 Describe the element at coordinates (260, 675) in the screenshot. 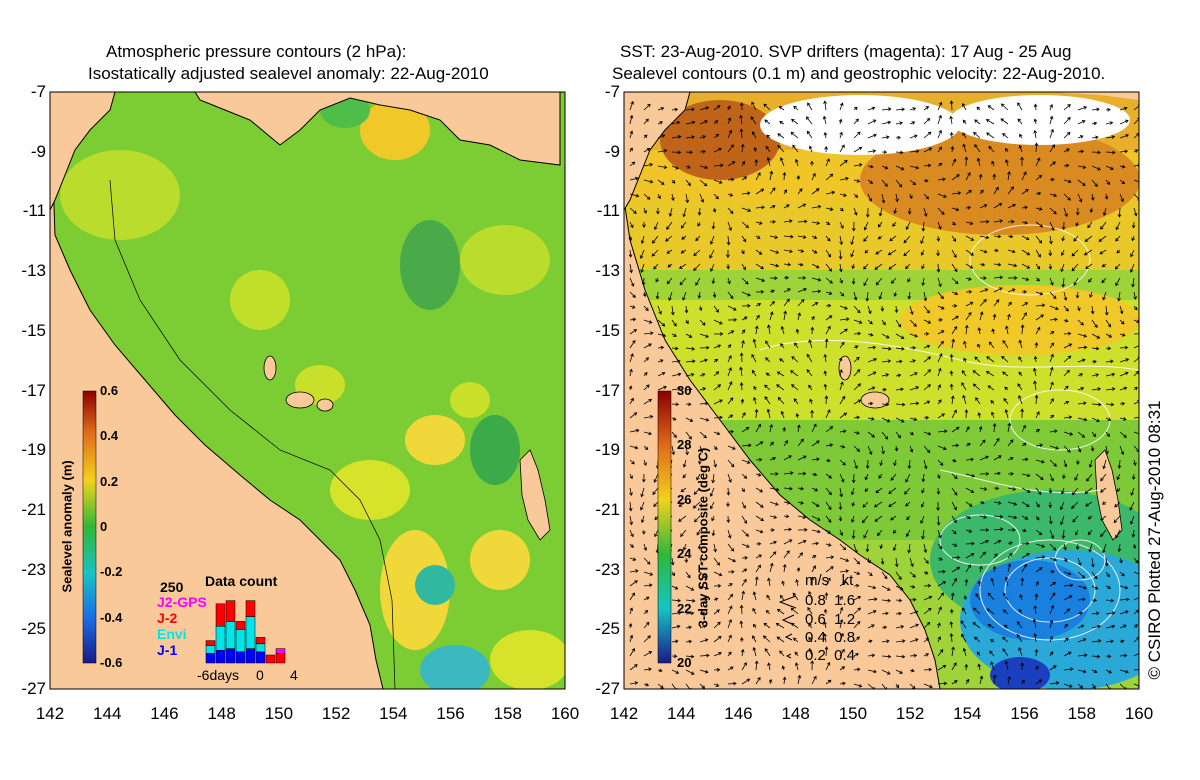

I see `data-count-x-mid: 0` at that location.